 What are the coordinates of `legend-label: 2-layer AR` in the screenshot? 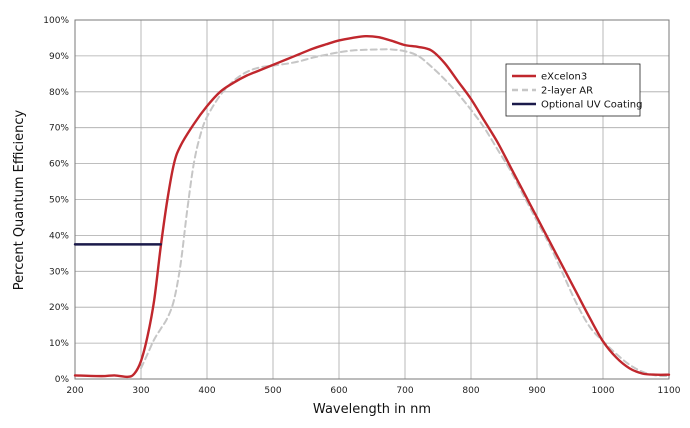 It's located at (567, 91).